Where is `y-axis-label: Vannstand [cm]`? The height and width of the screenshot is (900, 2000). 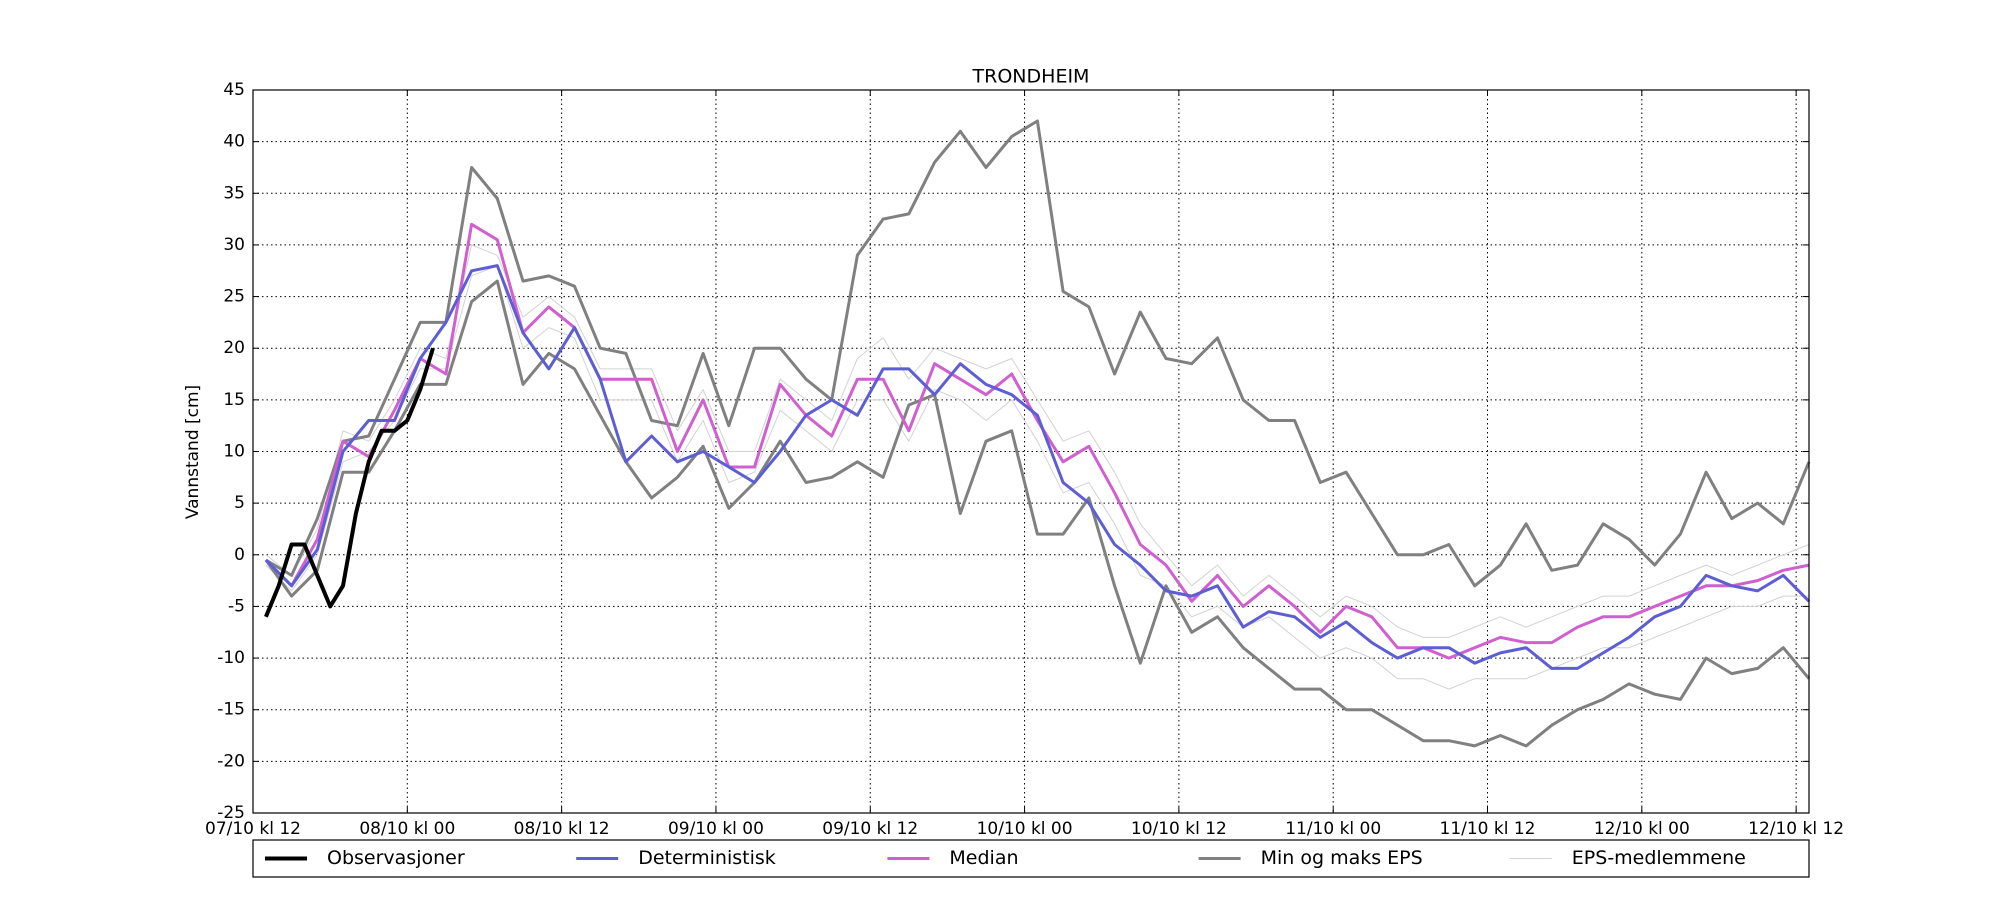 y-axis-label: Vannstand [cm] is located at coordinates (193, 452).